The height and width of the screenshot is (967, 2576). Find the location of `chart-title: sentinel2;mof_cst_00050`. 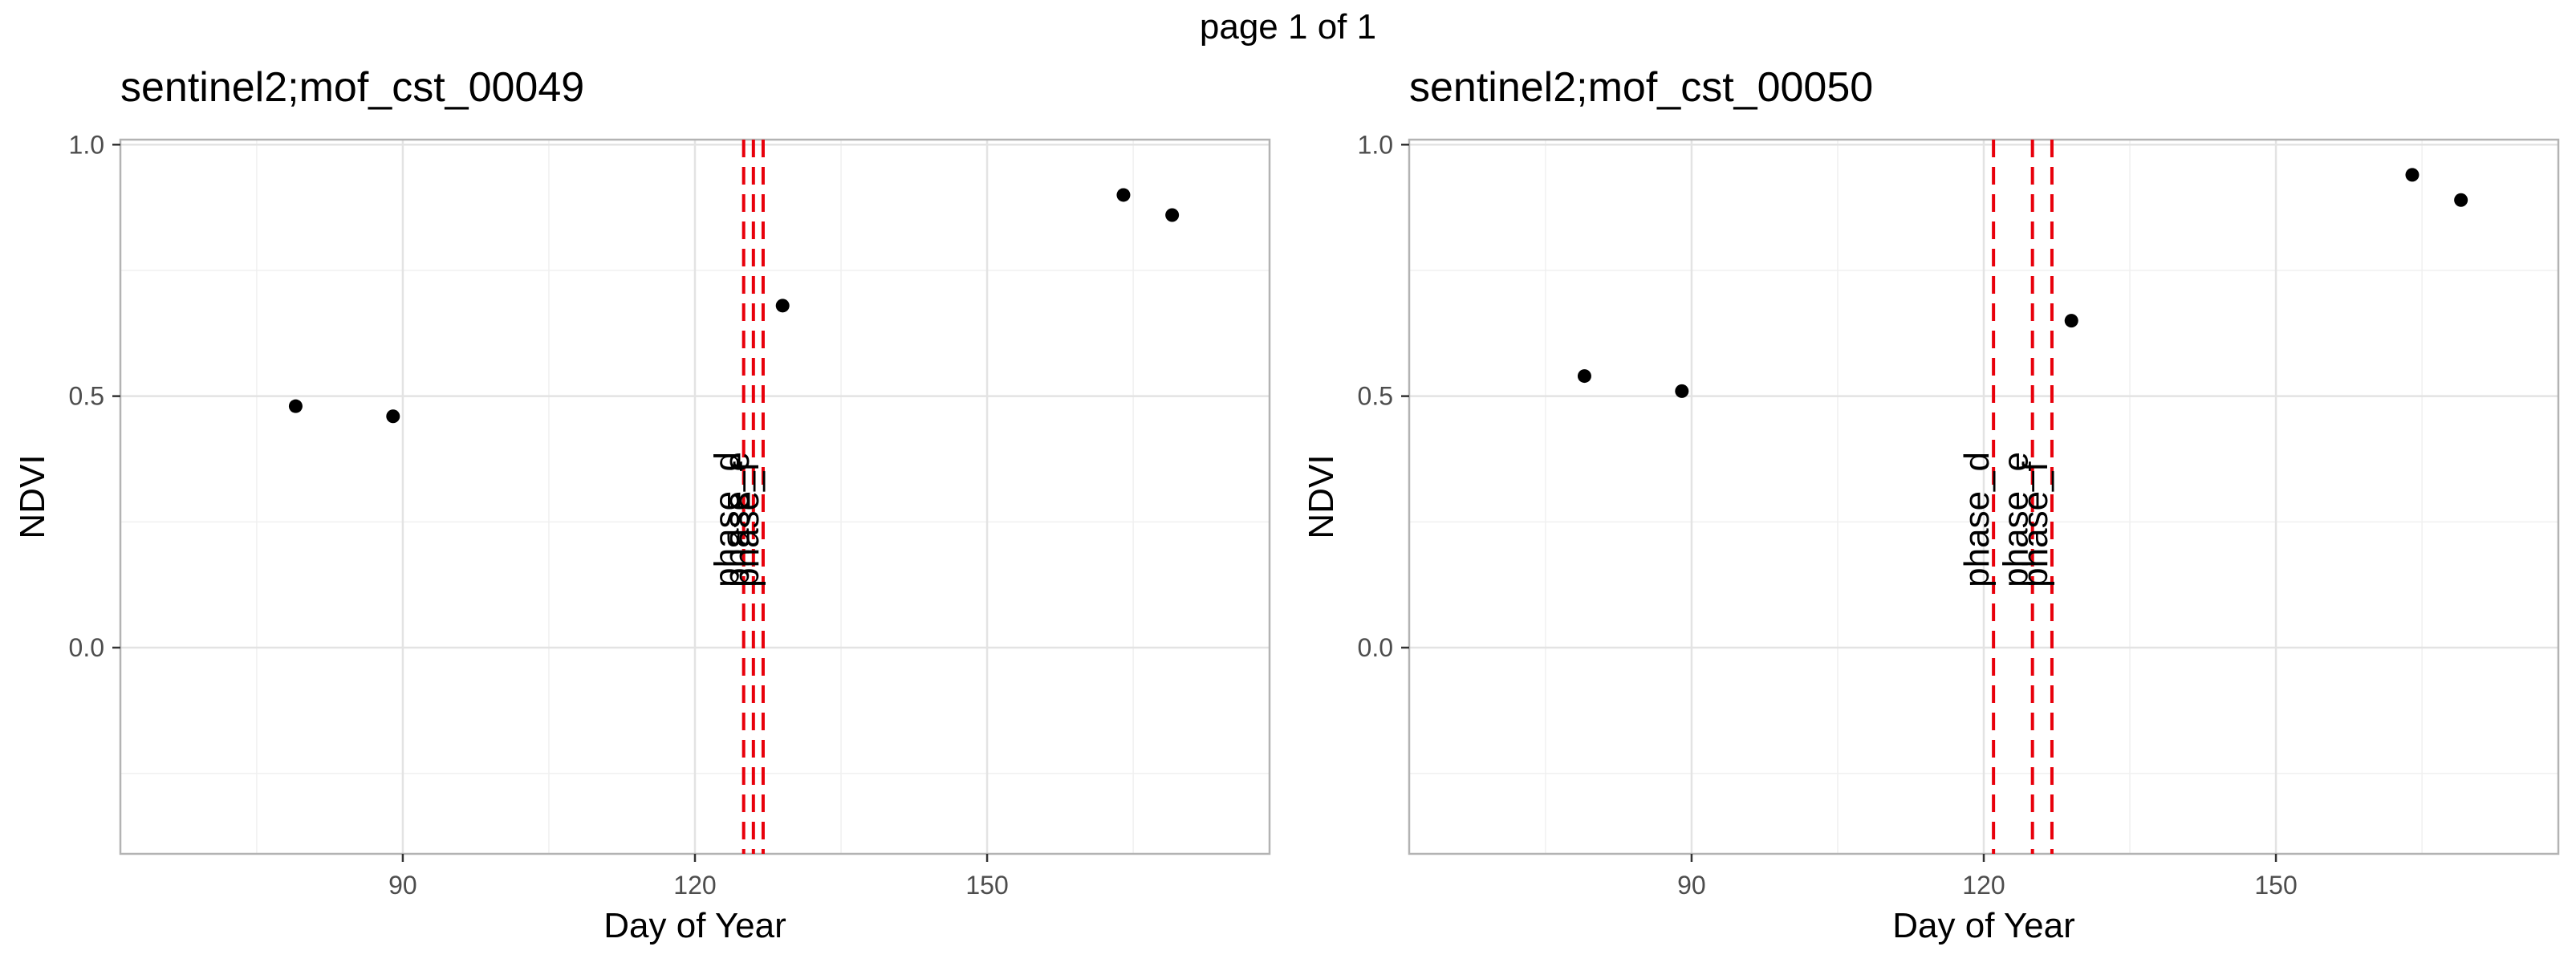

chart-title: sentinel2;mof_cst_00050 is located at coordinates (1641, 88).